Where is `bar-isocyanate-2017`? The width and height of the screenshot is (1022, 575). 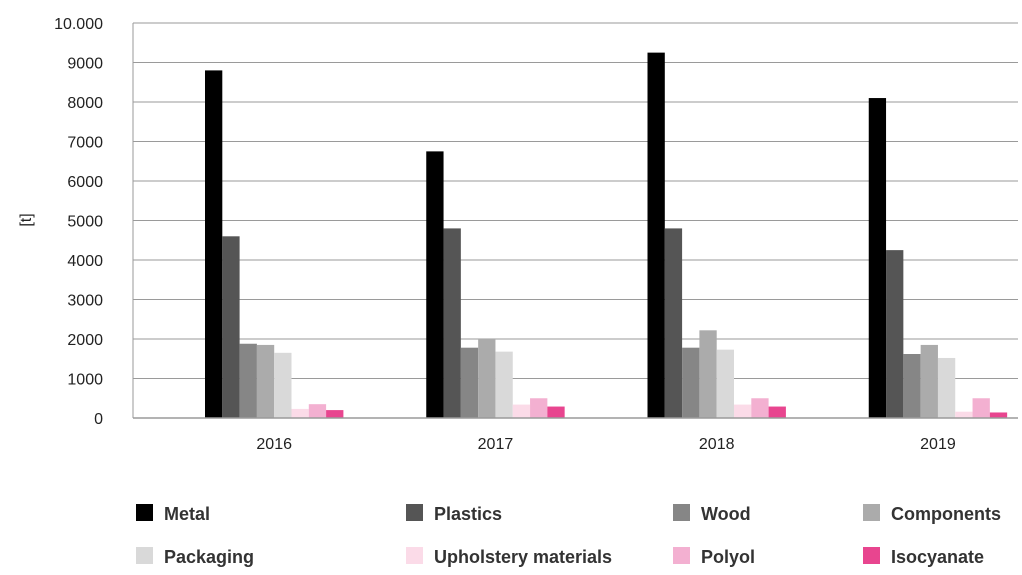
bar-isocyanate-2017 is located at coordinates (556, 412).